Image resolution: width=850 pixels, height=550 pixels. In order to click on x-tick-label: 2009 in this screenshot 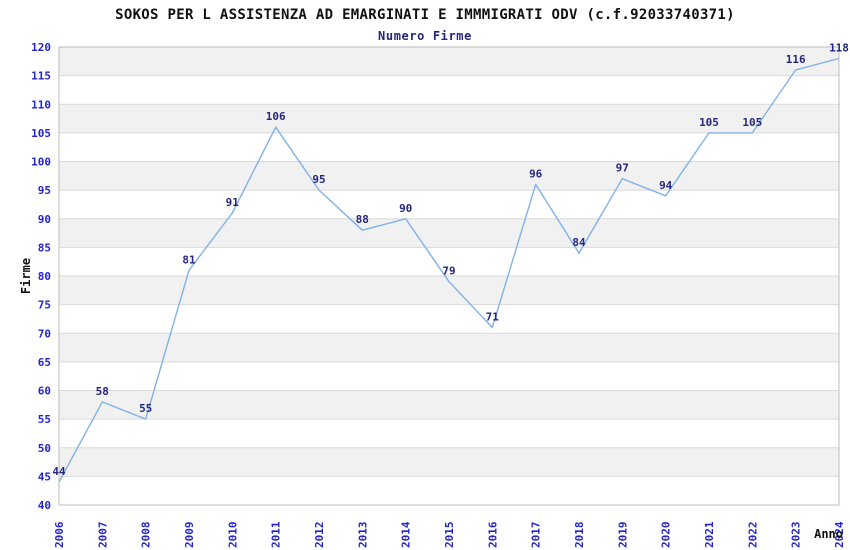, I will do `click(189, 535)`.